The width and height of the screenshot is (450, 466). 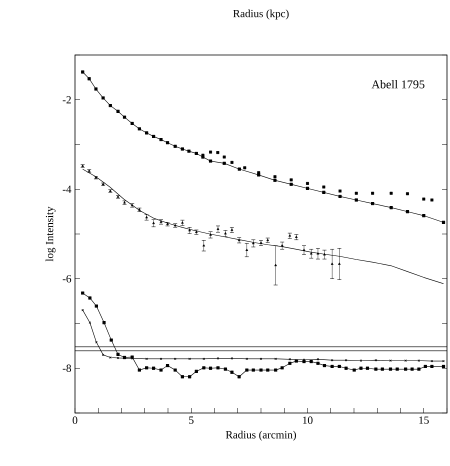 What do you see at coordinates (66, 278) in the screenshot?
I see `y-tick-label: -6` at bounding box center [66, 278].